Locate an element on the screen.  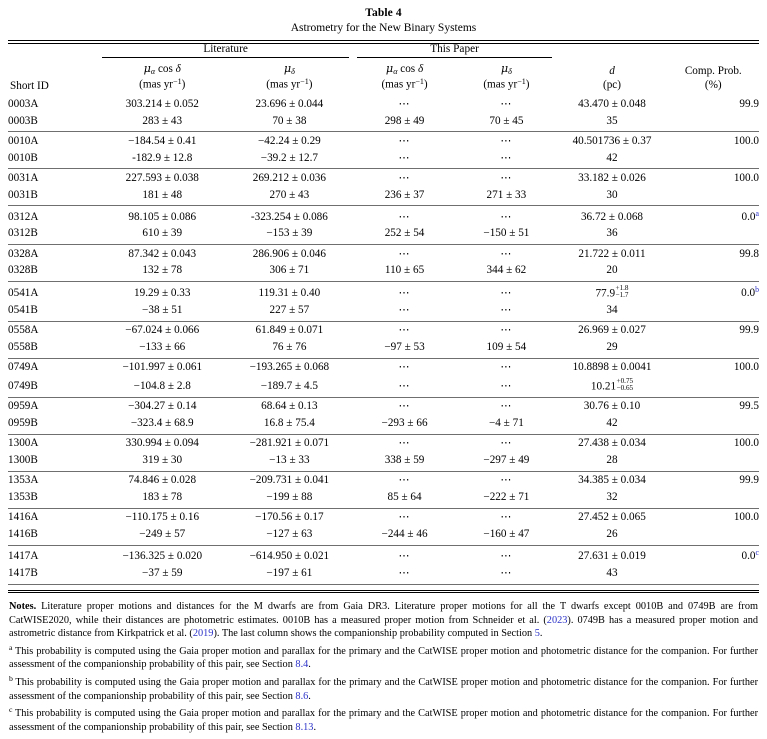
cell-distance: 21.722 ± 0.011 is located at coordinates (612, 253).